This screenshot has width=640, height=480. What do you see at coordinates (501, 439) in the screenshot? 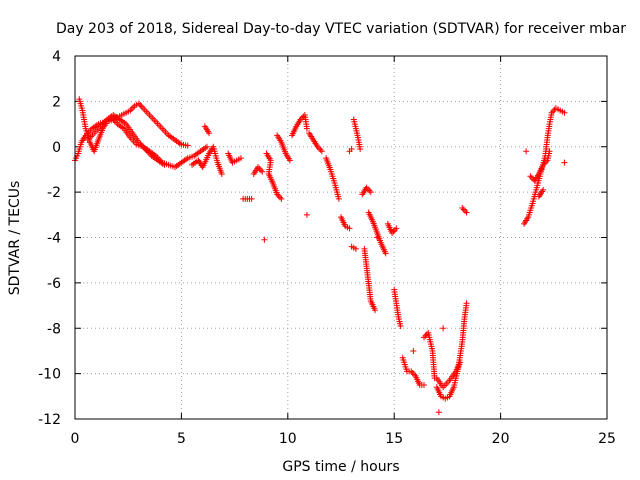
I see `x-tick-label: 20` at bounding box center [501, 439].